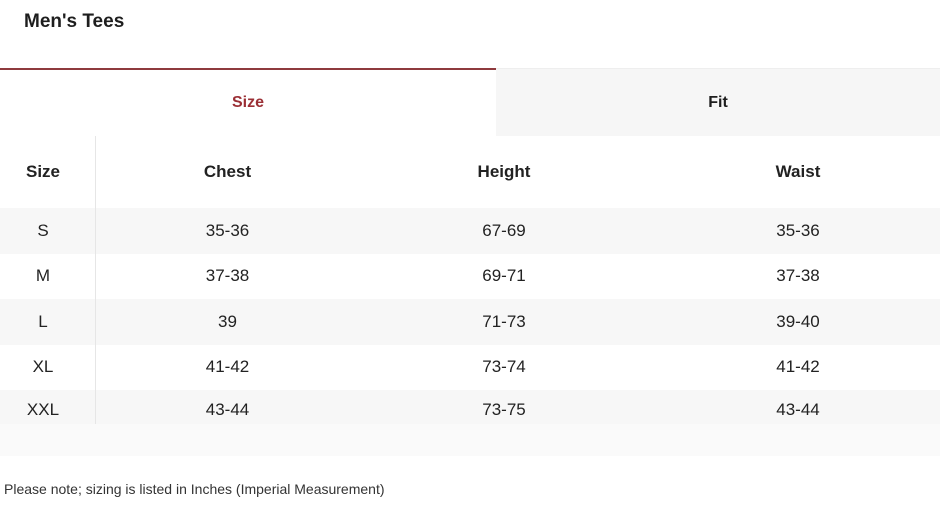  I want to click on horizontal-scroll-area, so click(470, 440).